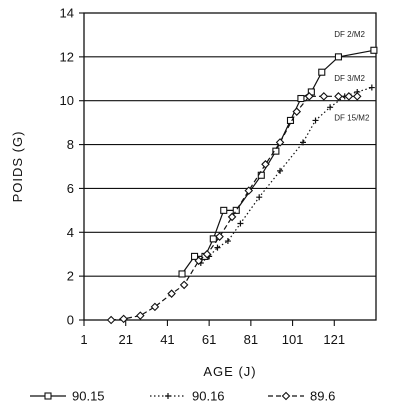 Image resolution: width=400 pixels, height=405 pixels. What do you see at coordinates (70, 188) in the screenshot?
I see `y-tick-label-3: 6` at bounding box center [70, 188].